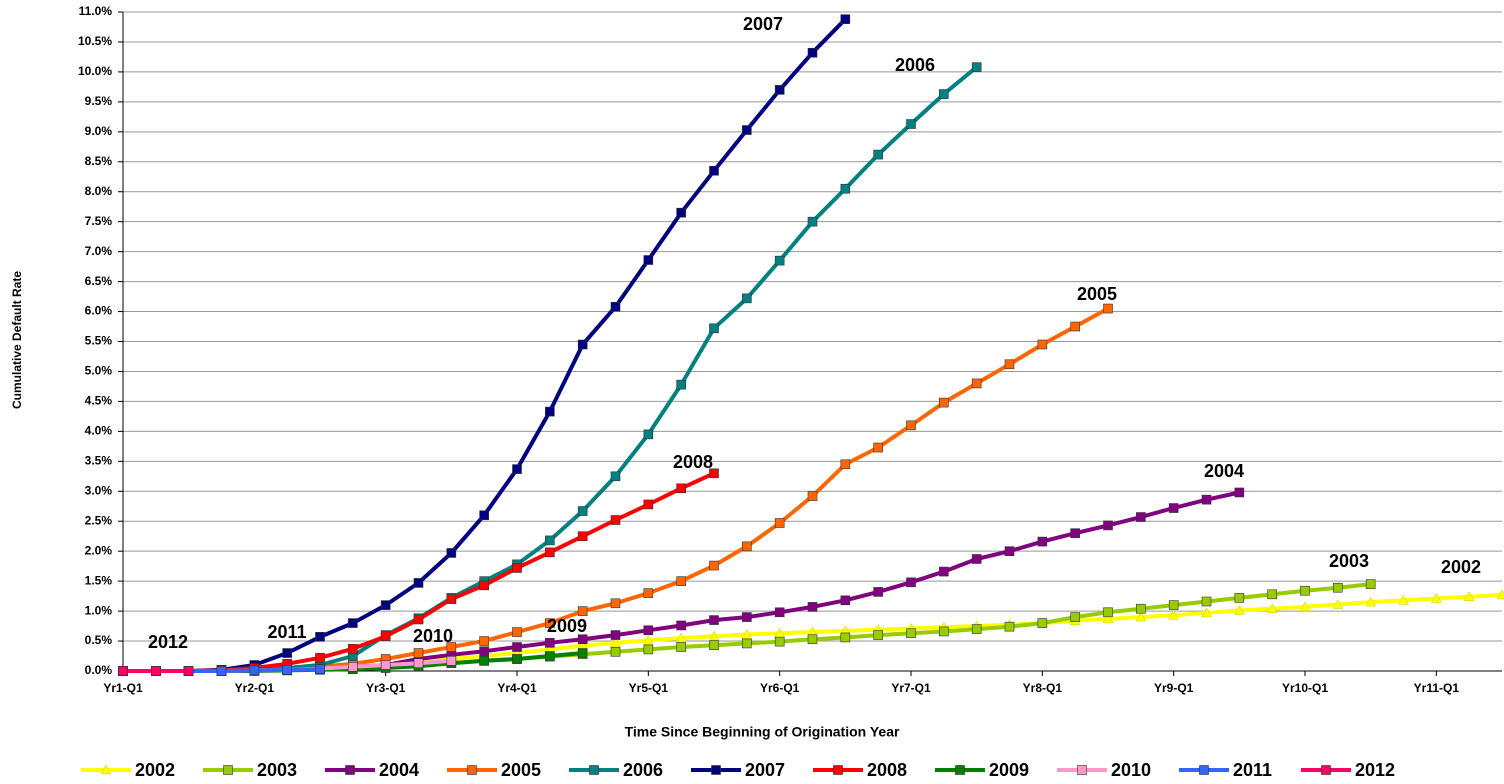 The height and width of the screenshot is (784, 1504). Describe the element at coordinates (1174, 688) in the screenshot. I see `x-tick-label: Yr9-Q1` at that location.